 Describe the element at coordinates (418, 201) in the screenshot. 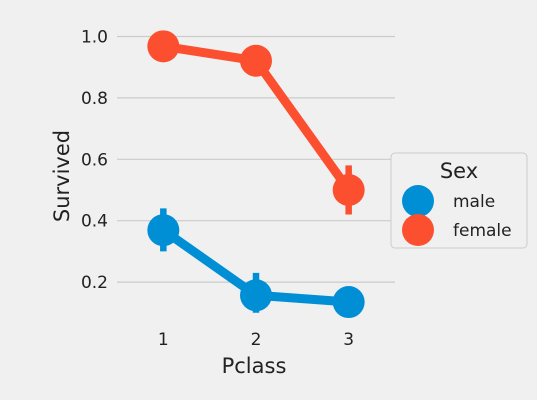

I see `legend-marker-male` at that location.